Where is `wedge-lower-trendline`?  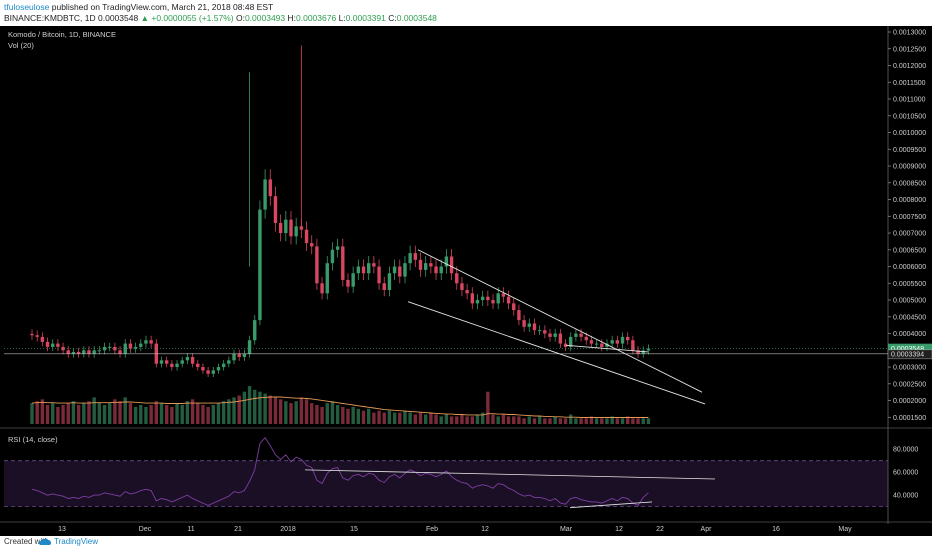
wedge-lower-trendline is located at coordinates (556, 353).